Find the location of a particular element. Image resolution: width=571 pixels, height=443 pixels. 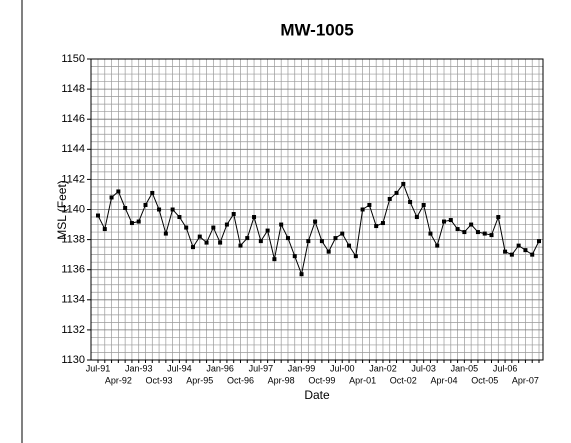

y-tick-label: 1134 is located at coordinates (73, 300).